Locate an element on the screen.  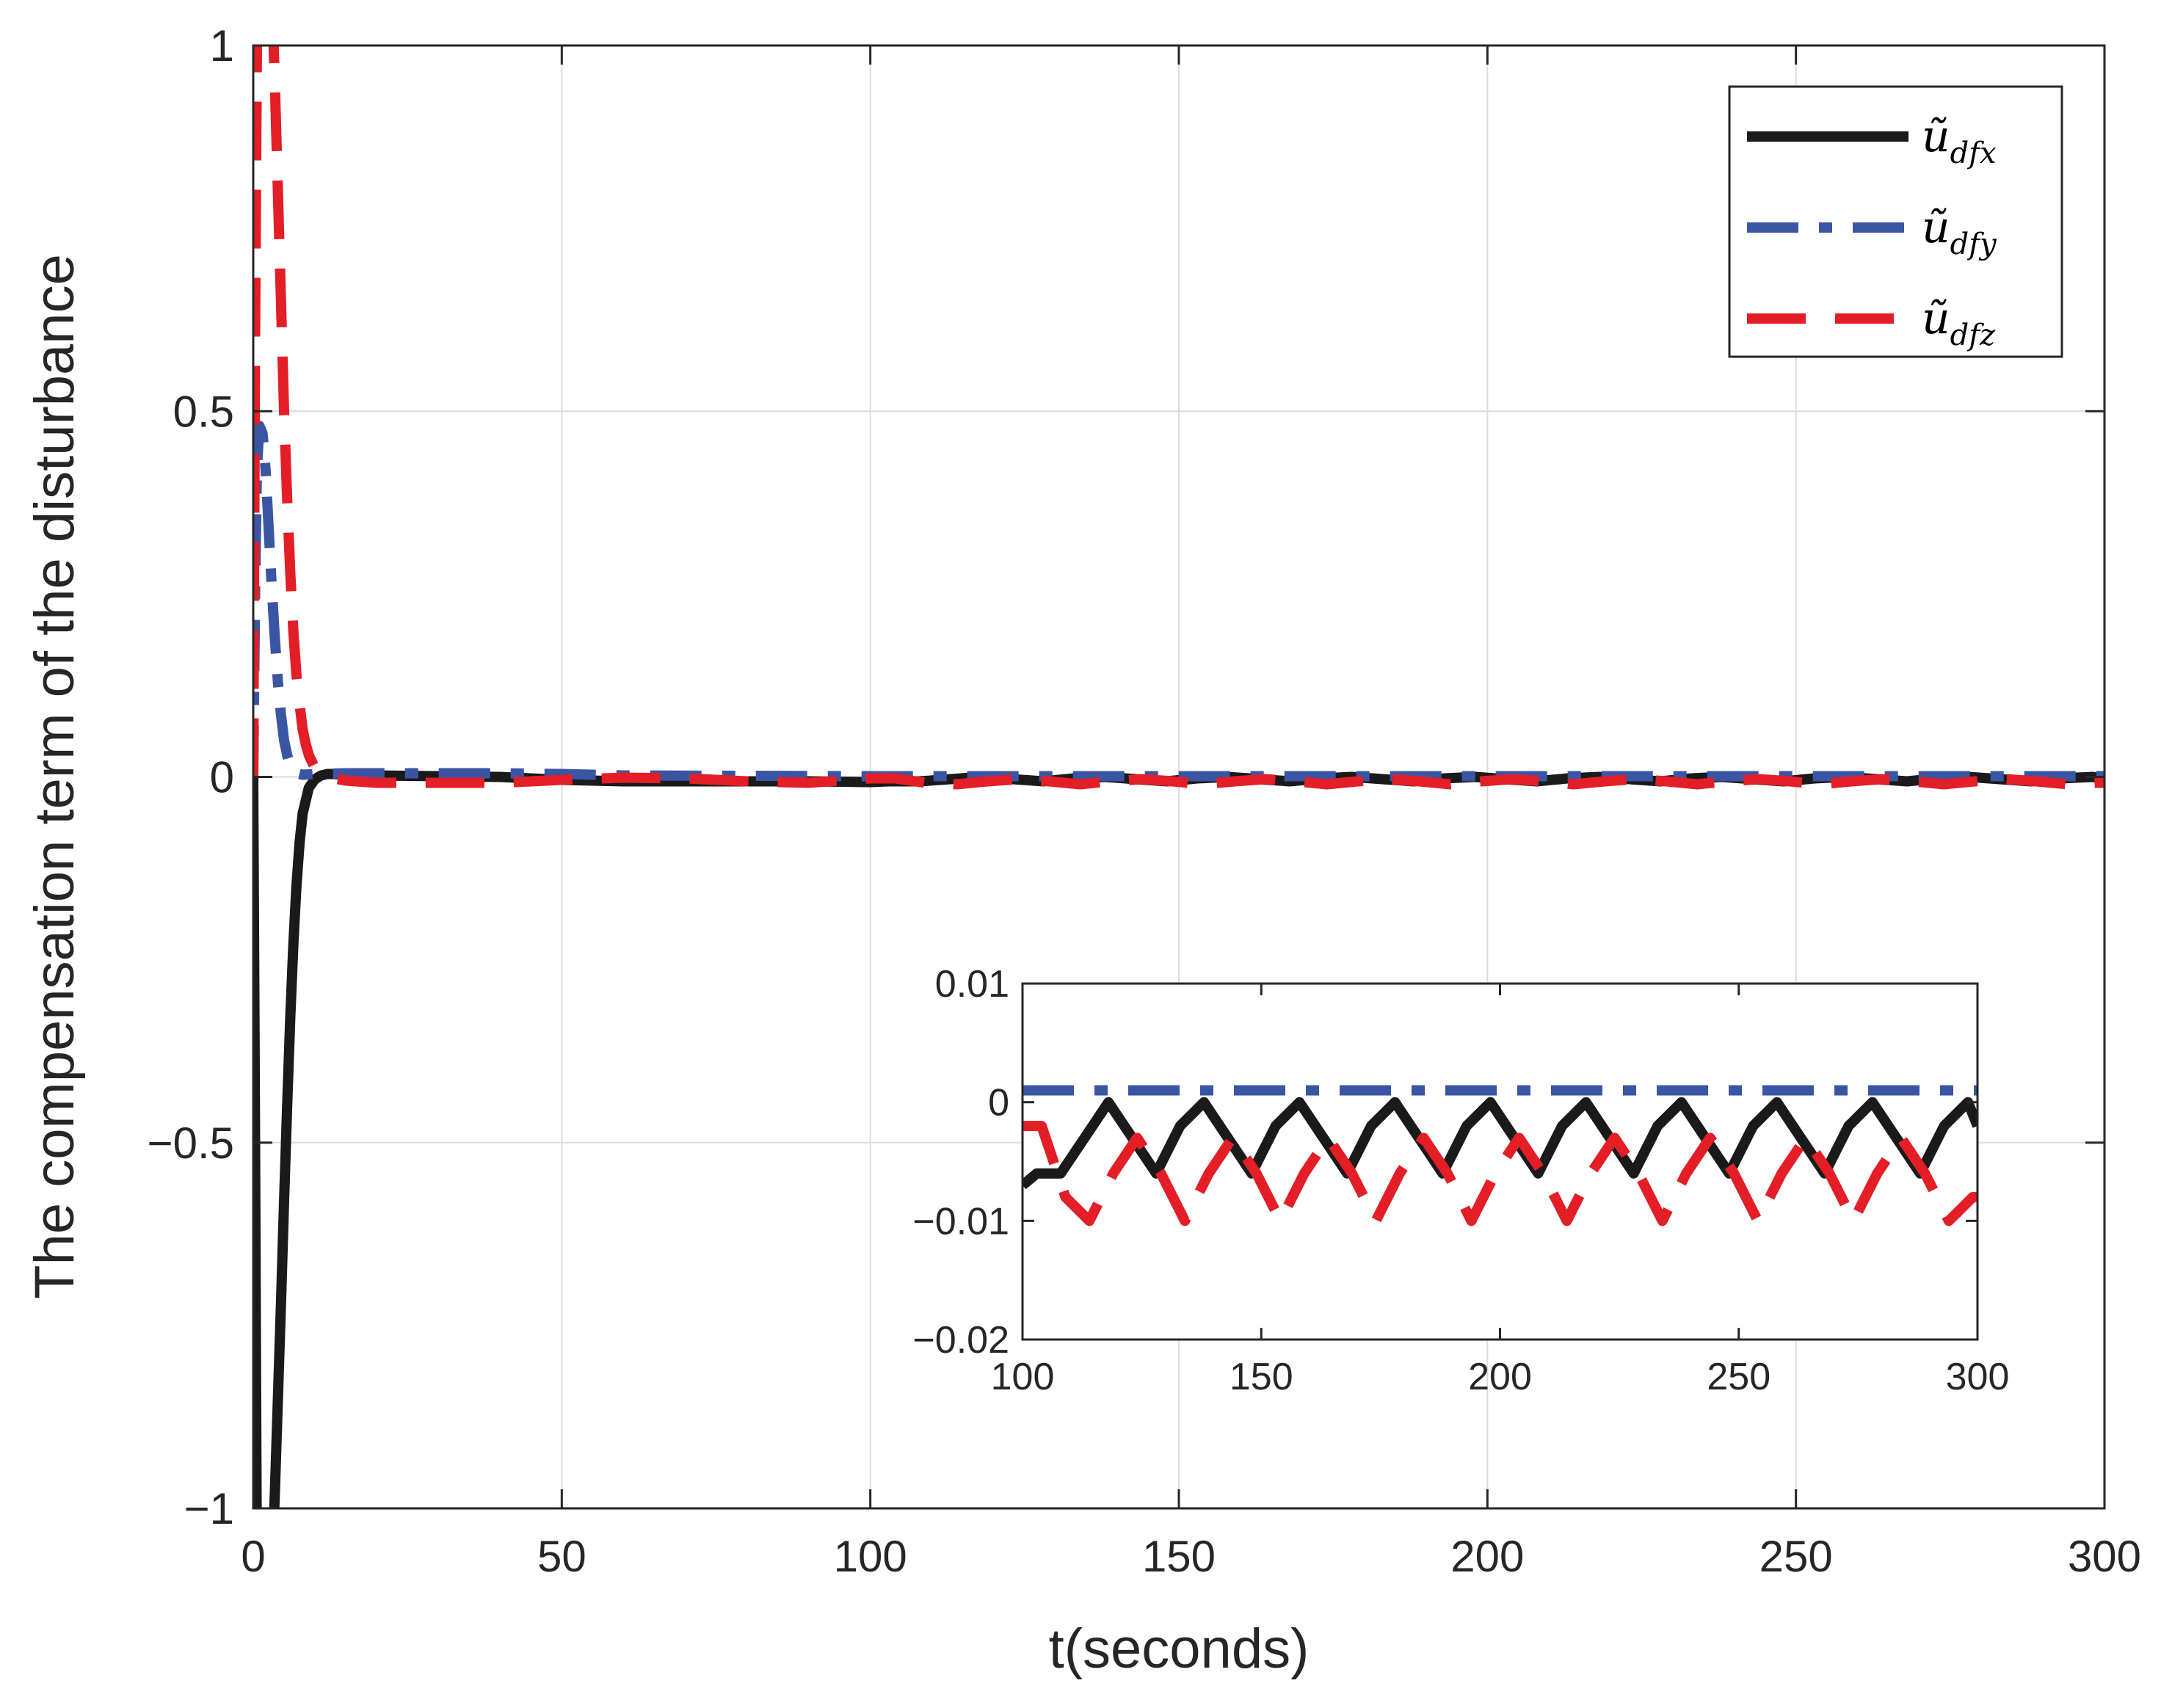
legend-label-dfy: ũdfy is located at coordinates (1959, 231).